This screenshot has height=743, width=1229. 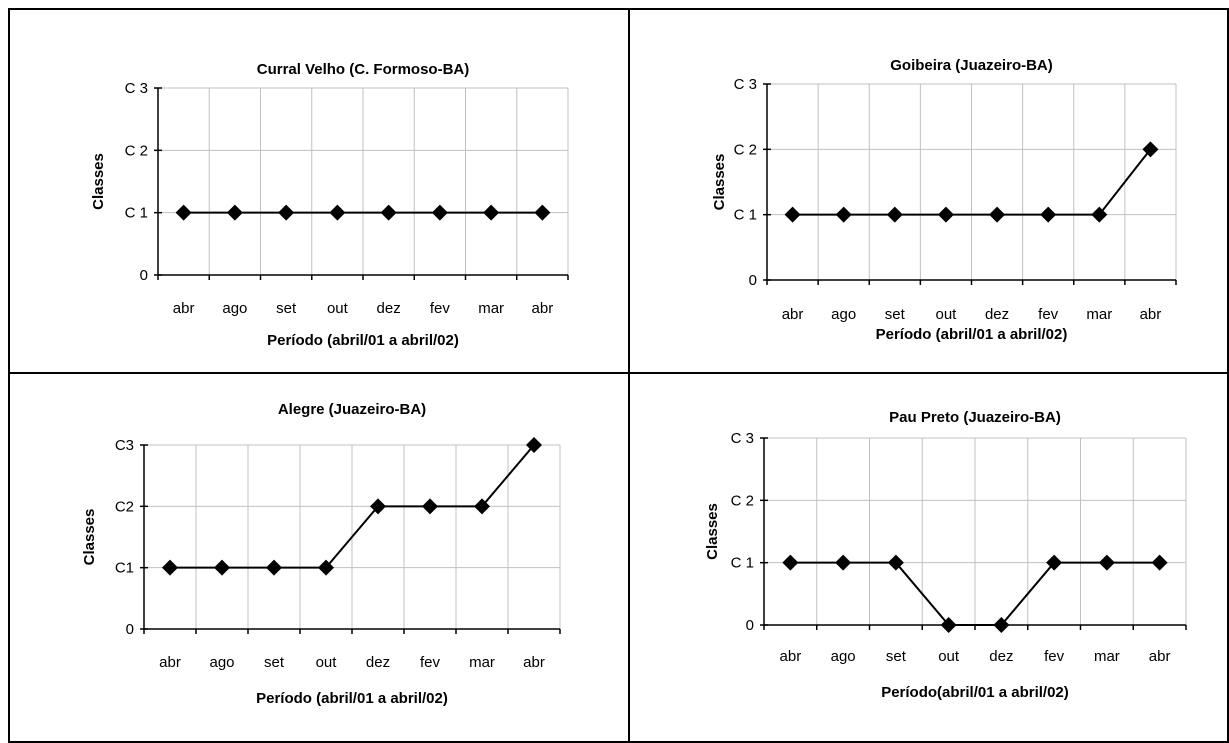 I want to click on horizontal-divider, so click(x=618, y=373).